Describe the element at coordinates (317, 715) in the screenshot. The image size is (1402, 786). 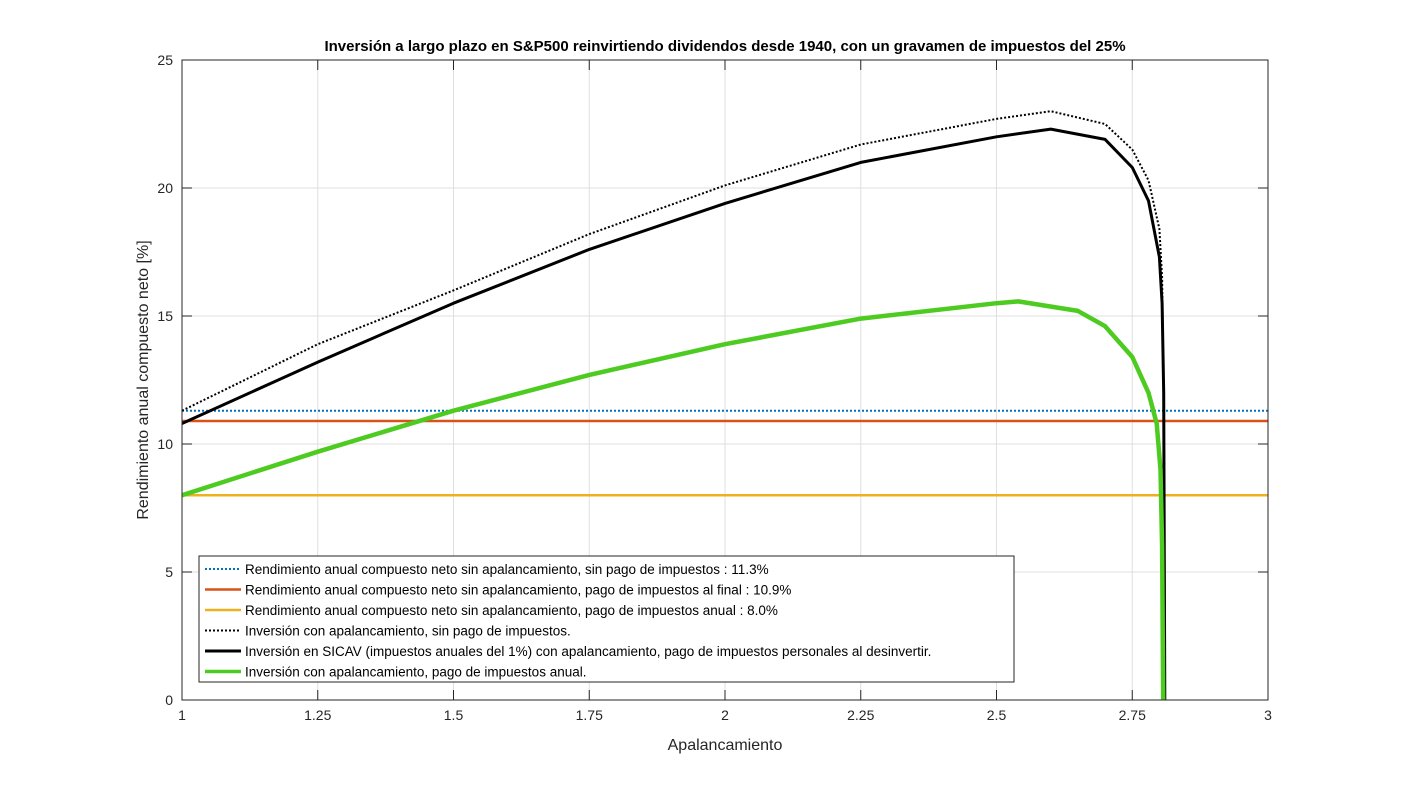
I see `x-tick-label: 1.25` at that location.